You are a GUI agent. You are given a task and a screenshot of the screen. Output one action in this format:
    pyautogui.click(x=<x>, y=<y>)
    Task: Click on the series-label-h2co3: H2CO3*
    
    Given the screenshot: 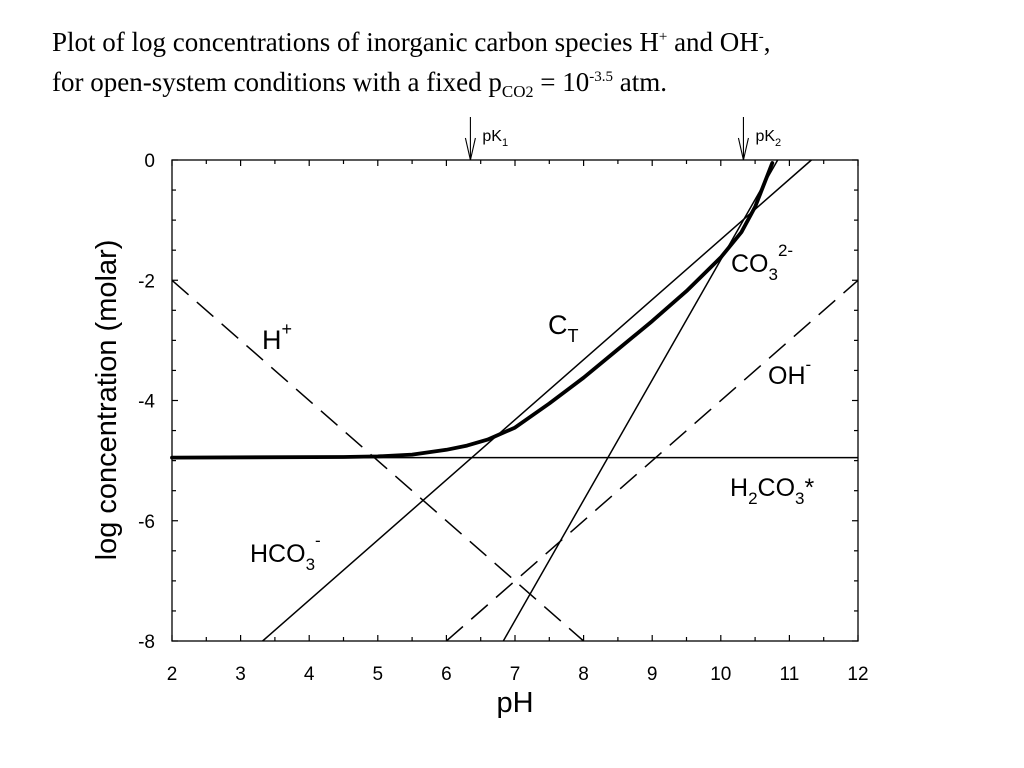 What is the action you would take?
    pyautogui.click(x=772, y=491)
    